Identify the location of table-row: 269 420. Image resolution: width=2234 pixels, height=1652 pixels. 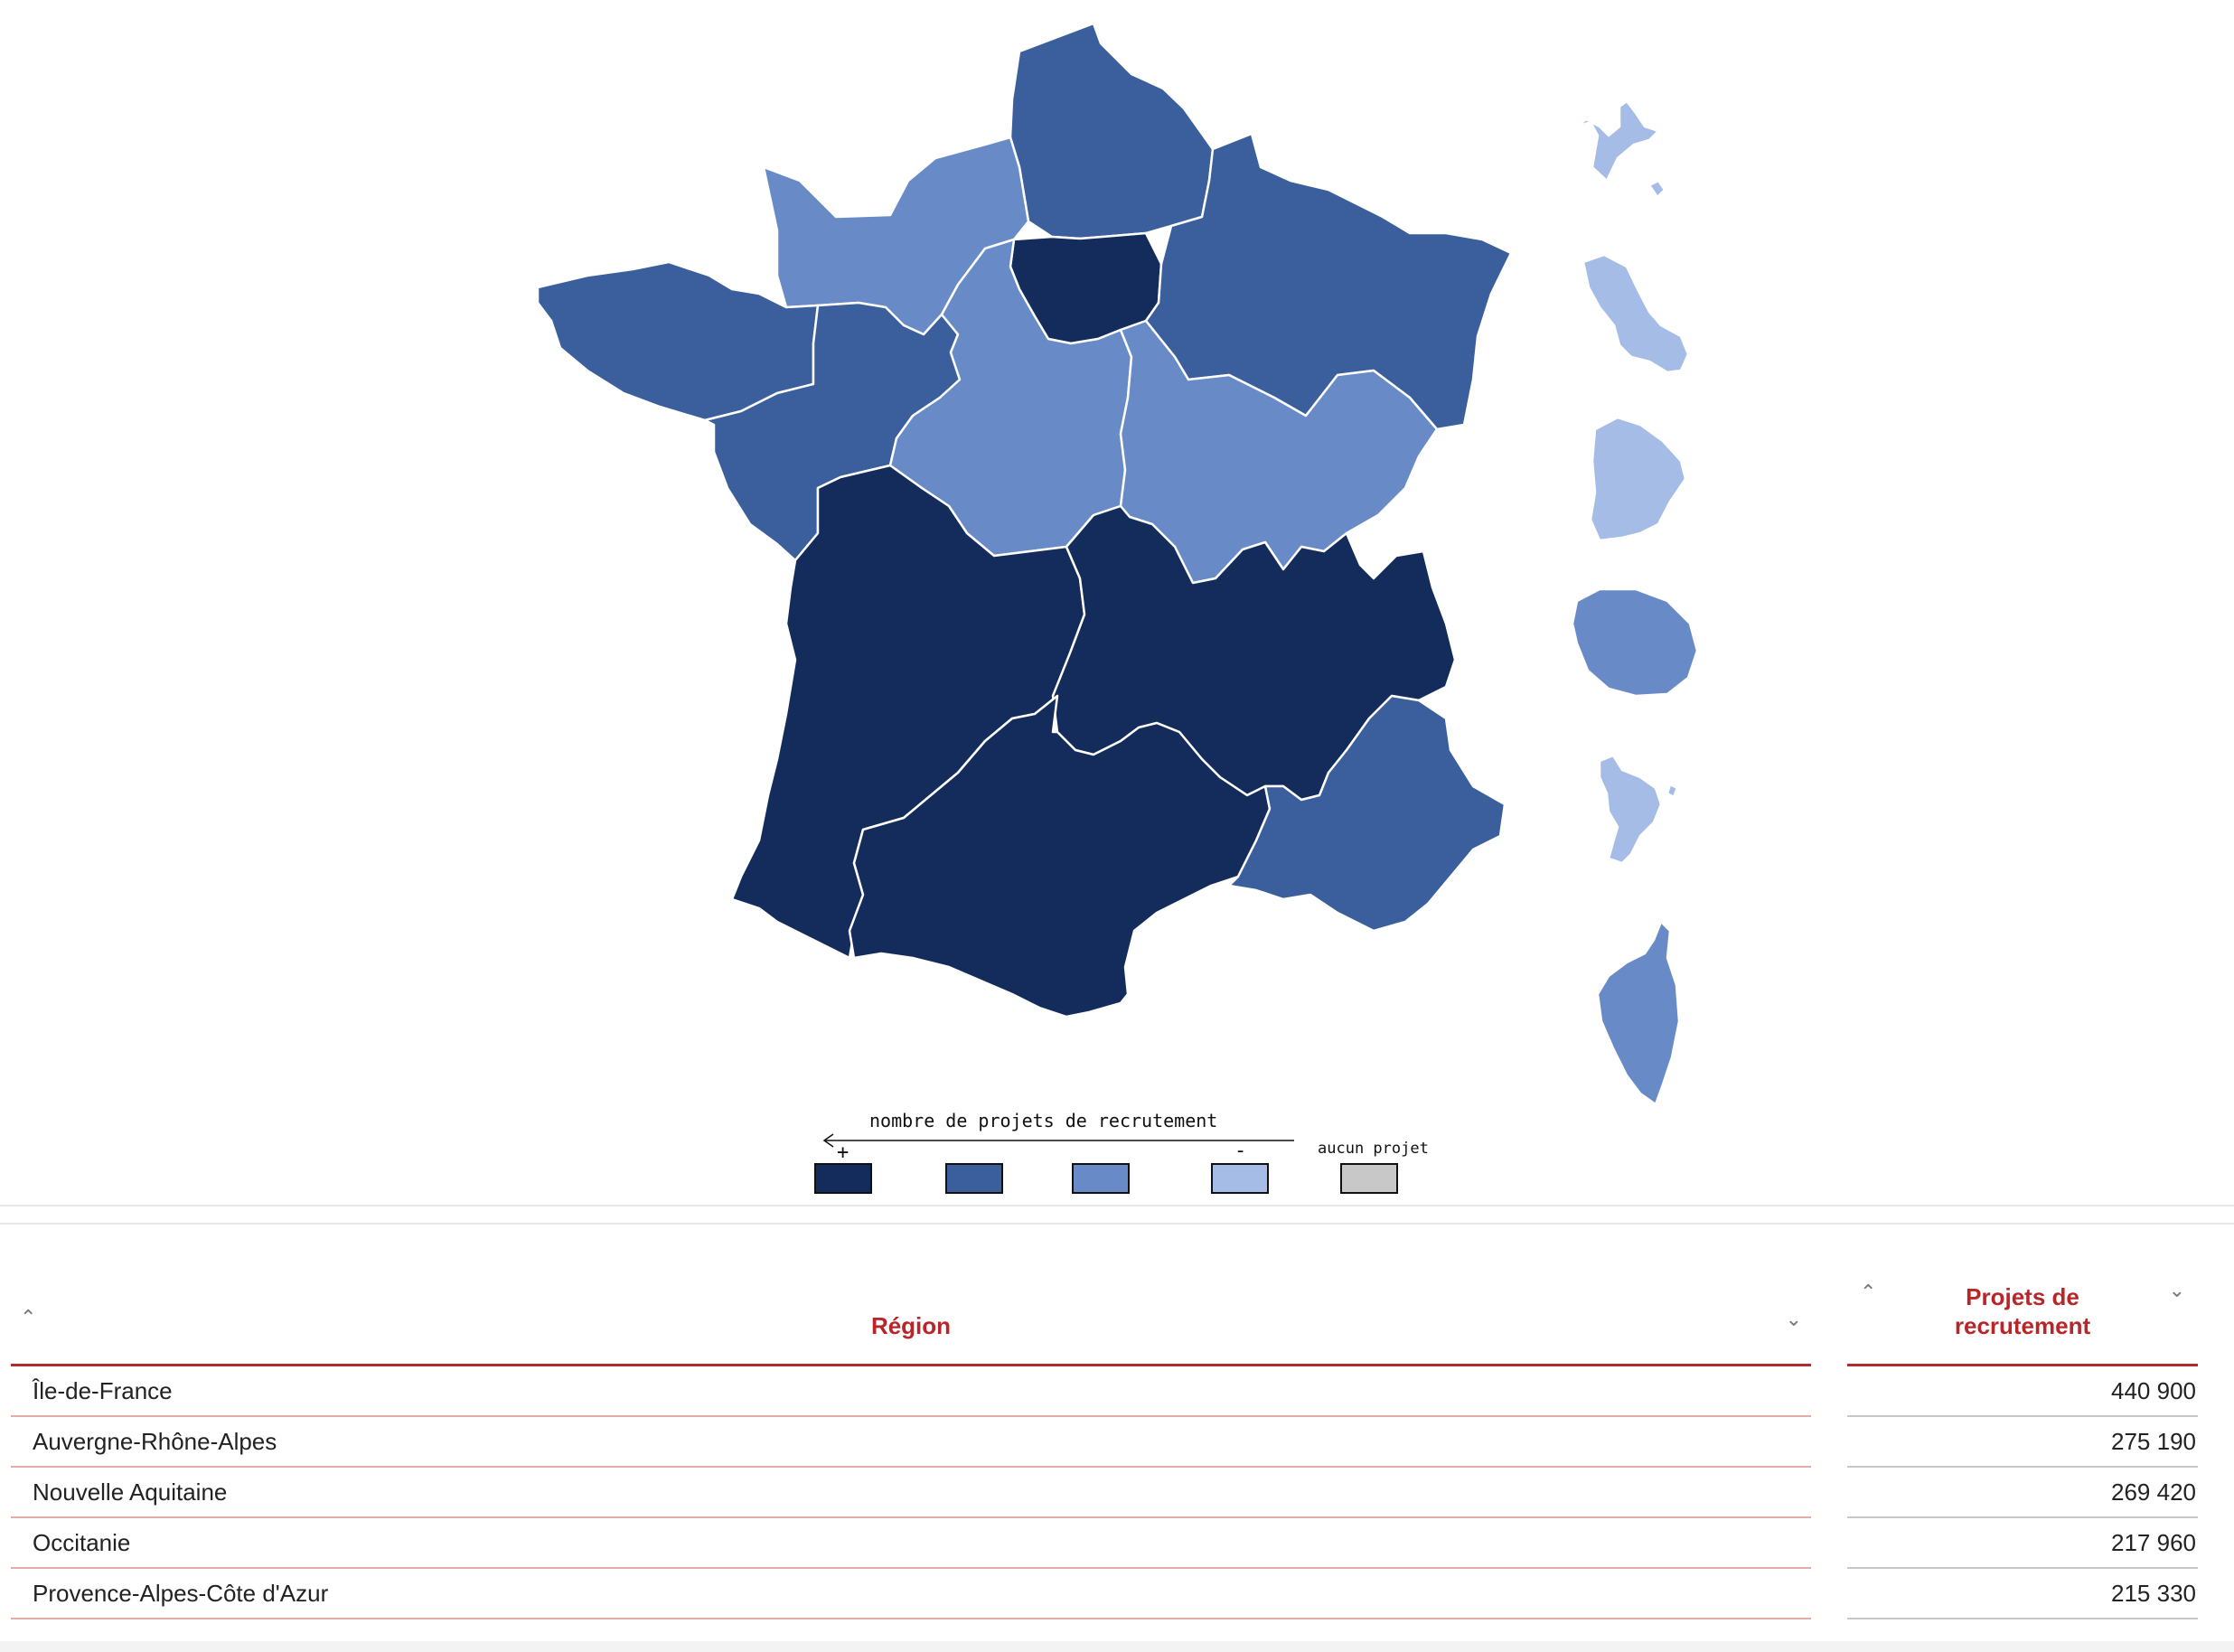
(2022, 1493).